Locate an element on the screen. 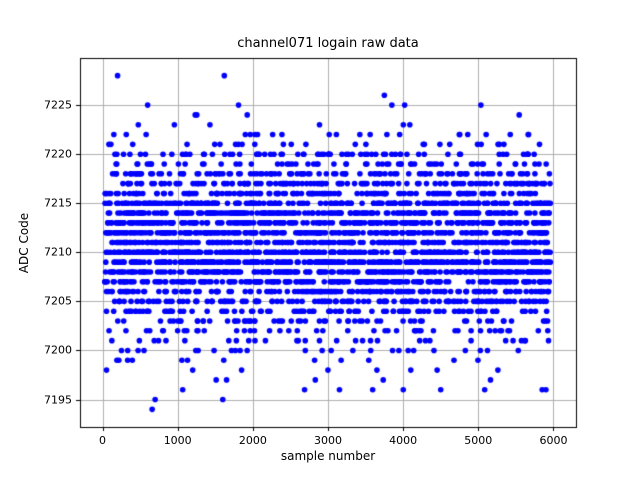  x-axis-label: sample number is located at coordinates (328, 456).